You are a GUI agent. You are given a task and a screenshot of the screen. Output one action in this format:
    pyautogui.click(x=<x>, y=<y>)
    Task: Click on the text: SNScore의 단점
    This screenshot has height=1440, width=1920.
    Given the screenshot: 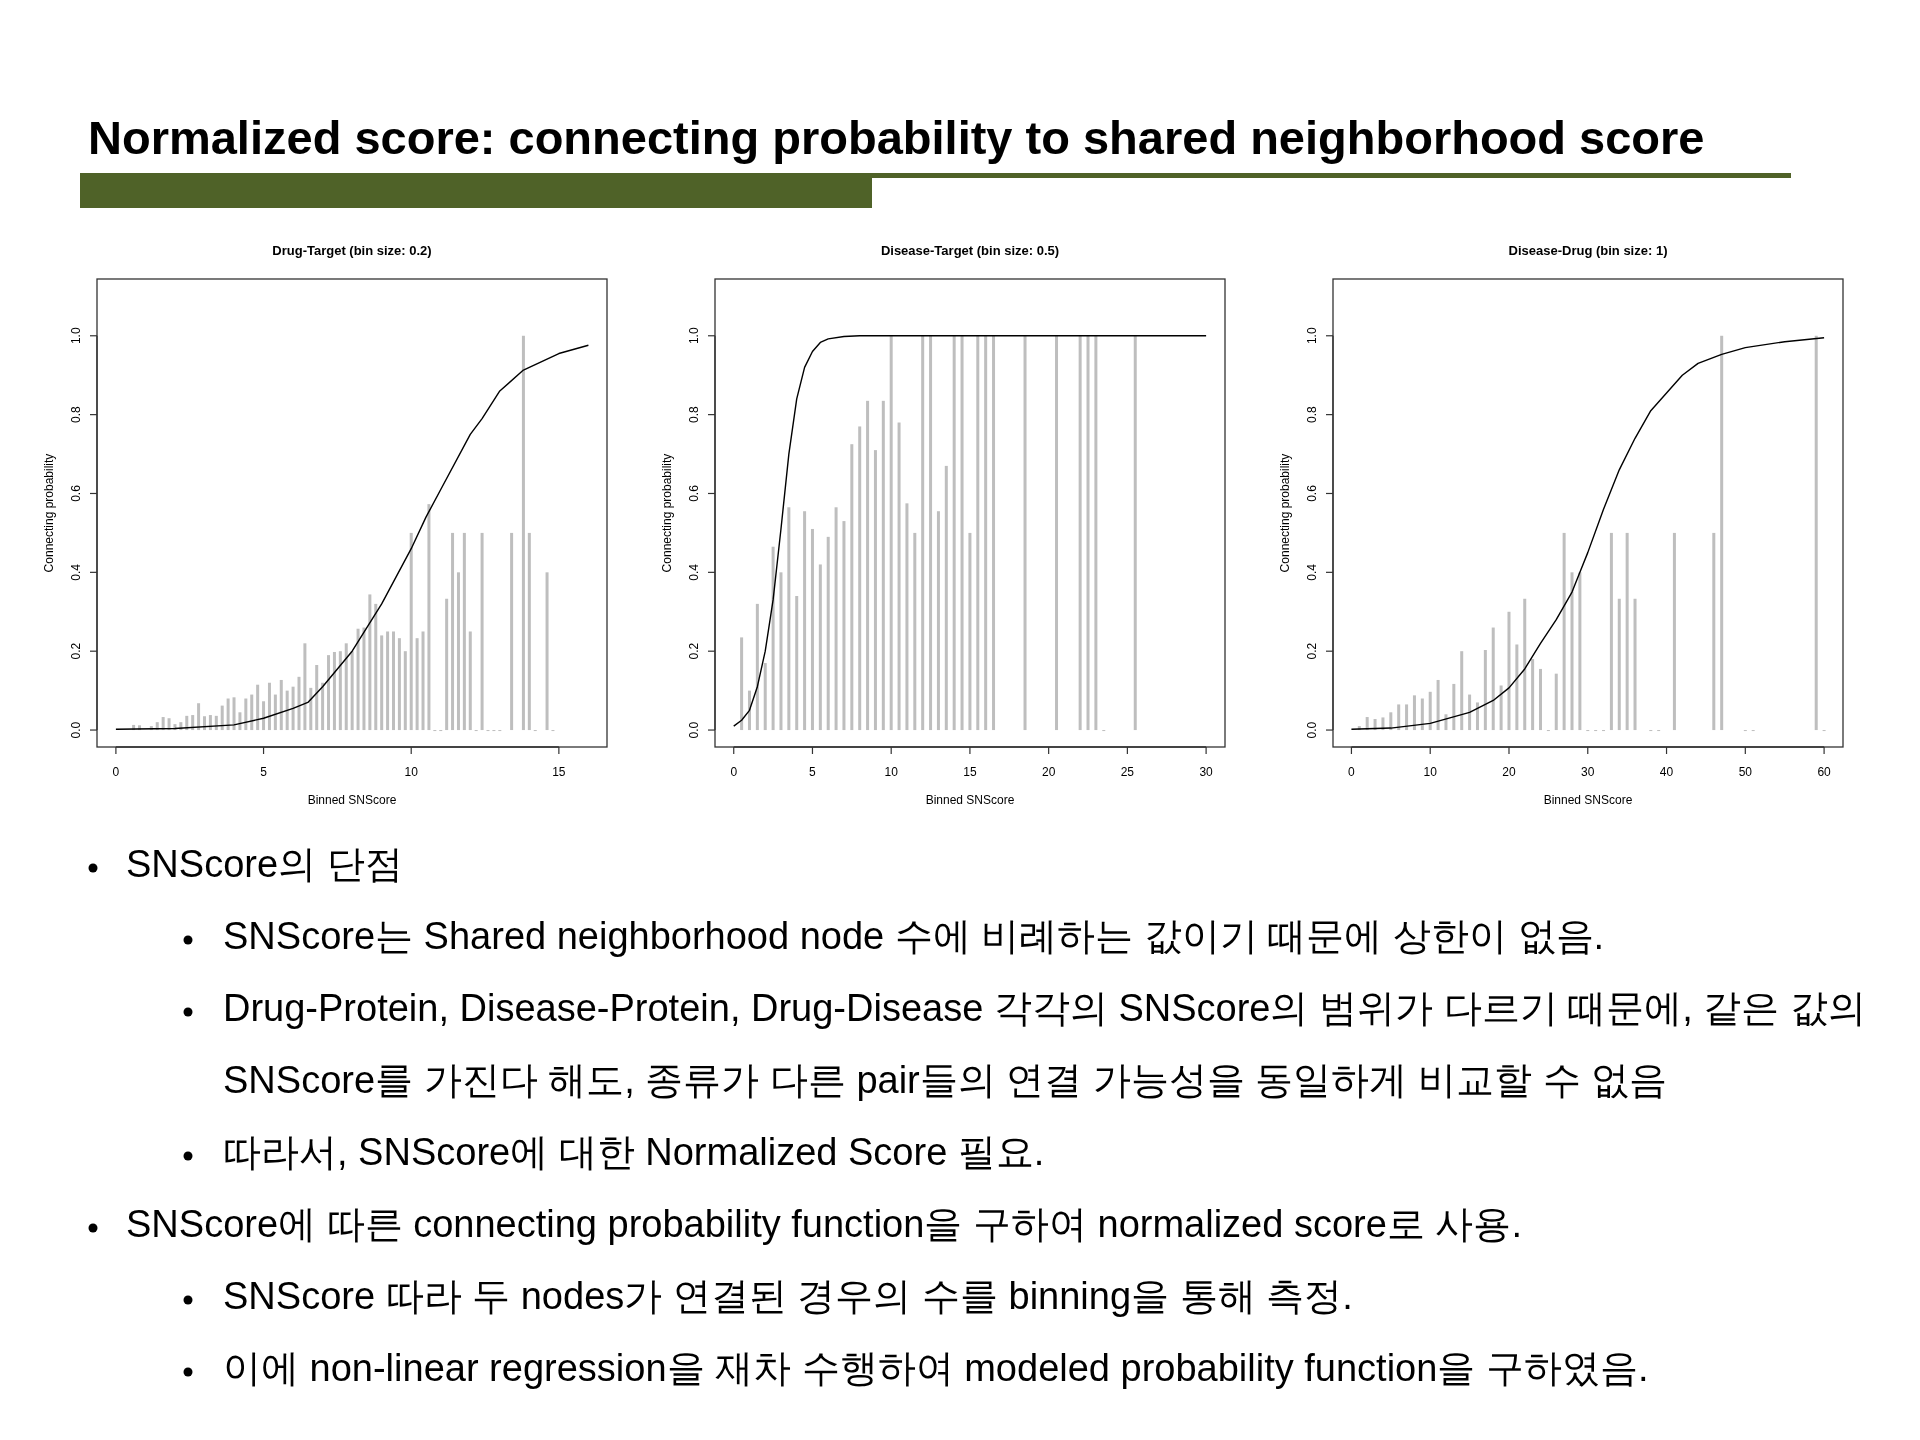 What is the action you would take?
    pyautogui.click(x=265, y=864)
    